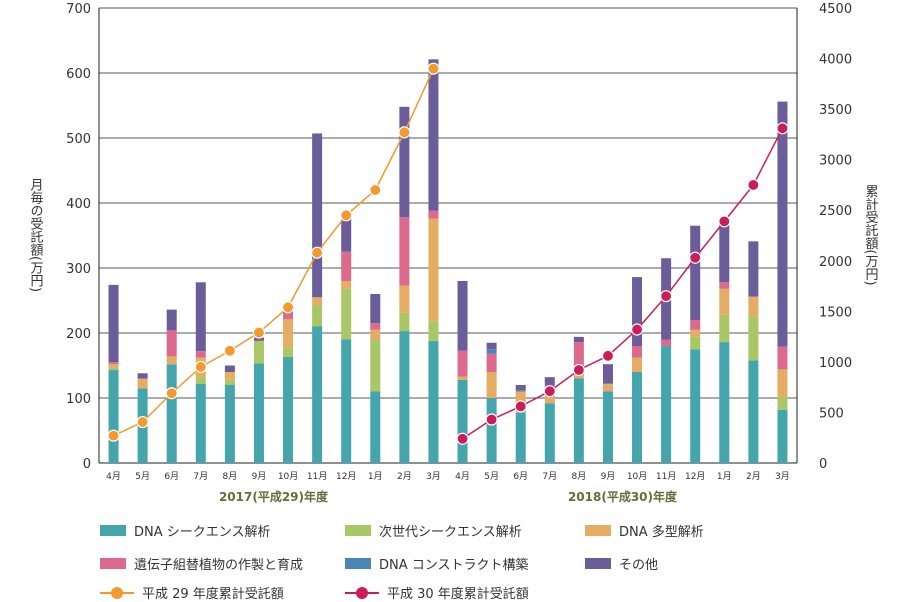  What do you see at coordinates (835, 312) in the screenshot?
I see `y-right-tick-label: 1500` at bounding box center [835, 312].